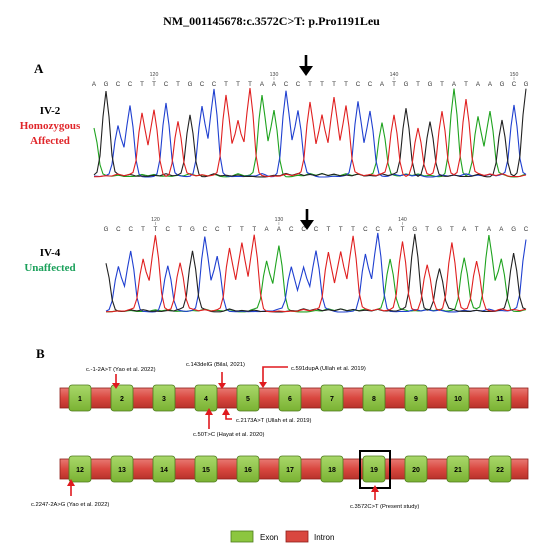 The image size is (543, 550). Describe the element at coordinates (71, 482) in the screenshot. I see `arrowhead-c2247-2AG` at that location.